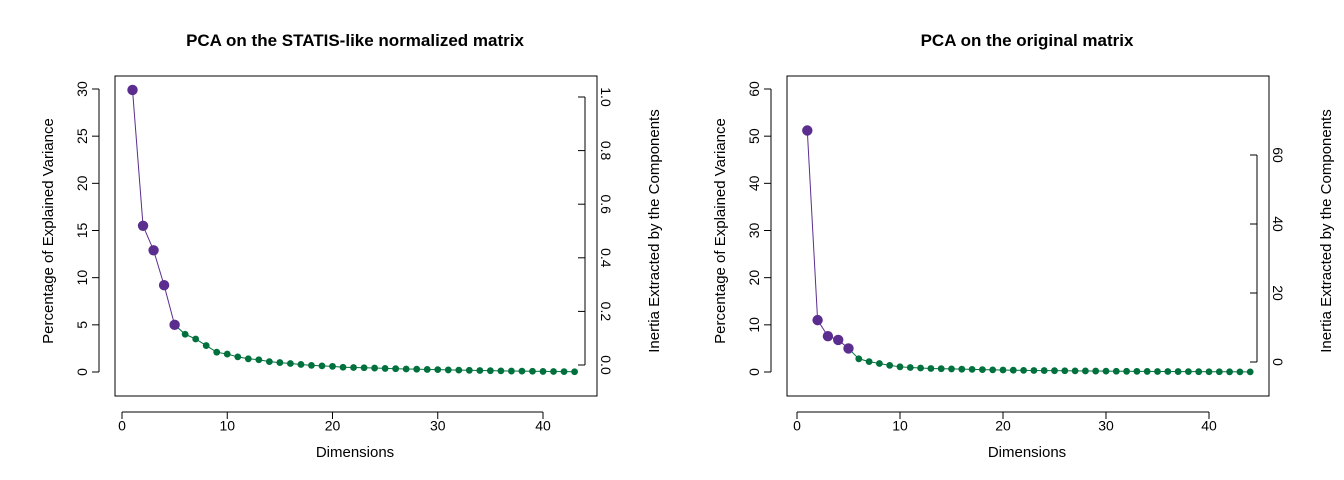  I want to click on y2-tick-label: 0.0, so click(606, 365).